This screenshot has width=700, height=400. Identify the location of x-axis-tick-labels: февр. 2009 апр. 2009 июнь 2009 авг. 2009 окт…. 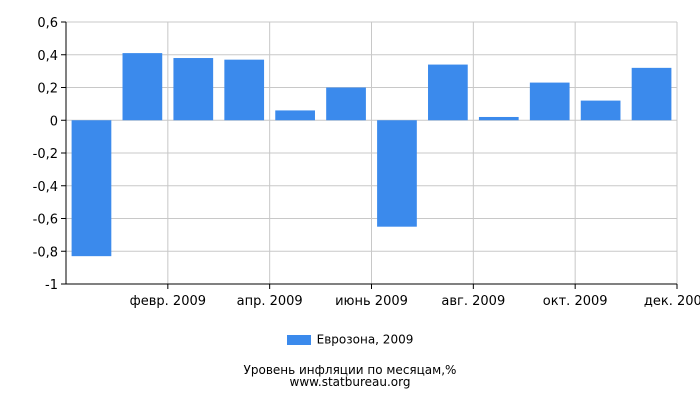
(415, 301).